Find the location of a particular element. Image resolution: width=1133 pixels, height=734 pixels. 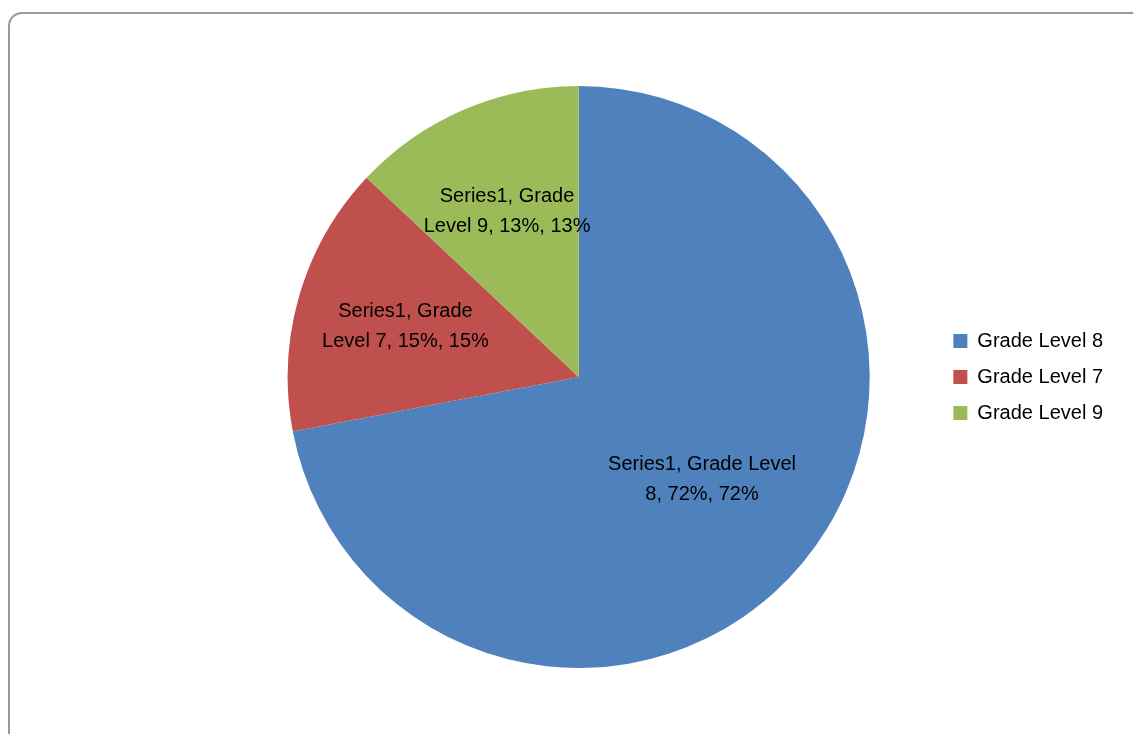

data-label: Series1, Grade Level 9, 13%, 13% is located at coordinates (507, 209).